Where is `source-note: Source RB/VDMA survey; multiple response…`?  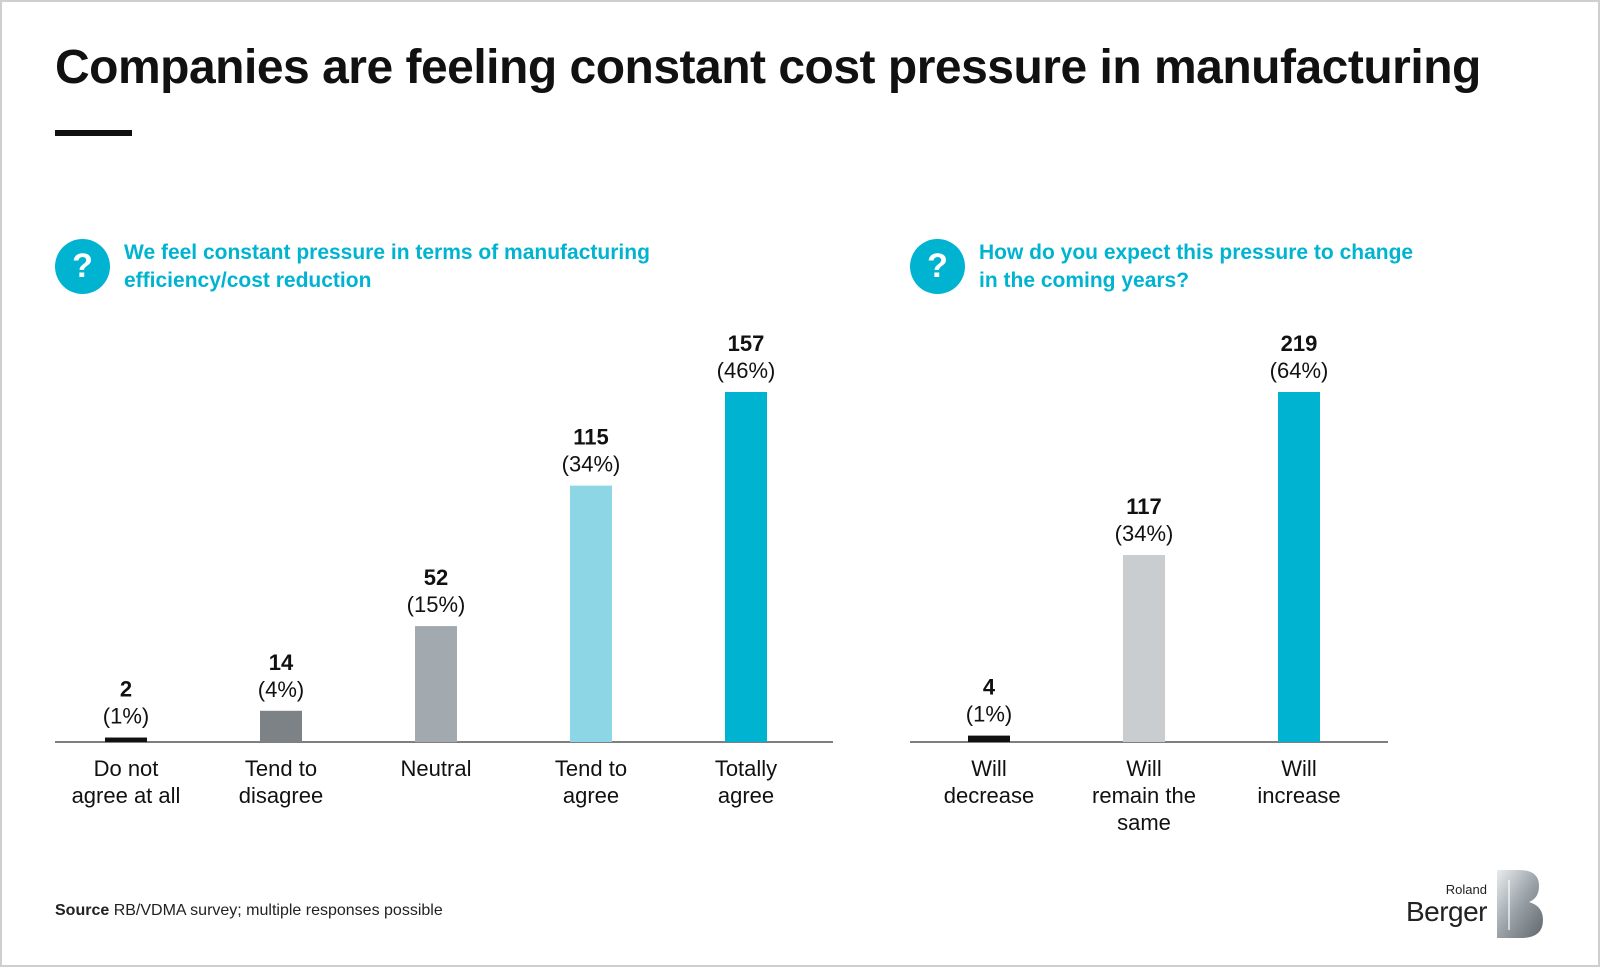 source-note: Source RB/VDMA survey; multiple response… is located at coordinates (249, 911).